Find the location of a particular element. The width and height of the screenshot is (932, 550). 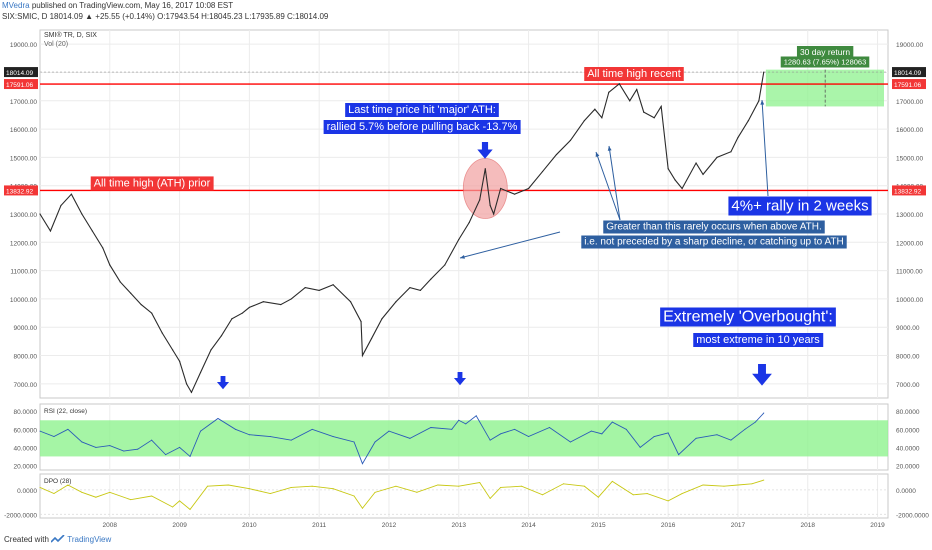

ath-prior-tag-left-bg is located at coordinates (21, 190).